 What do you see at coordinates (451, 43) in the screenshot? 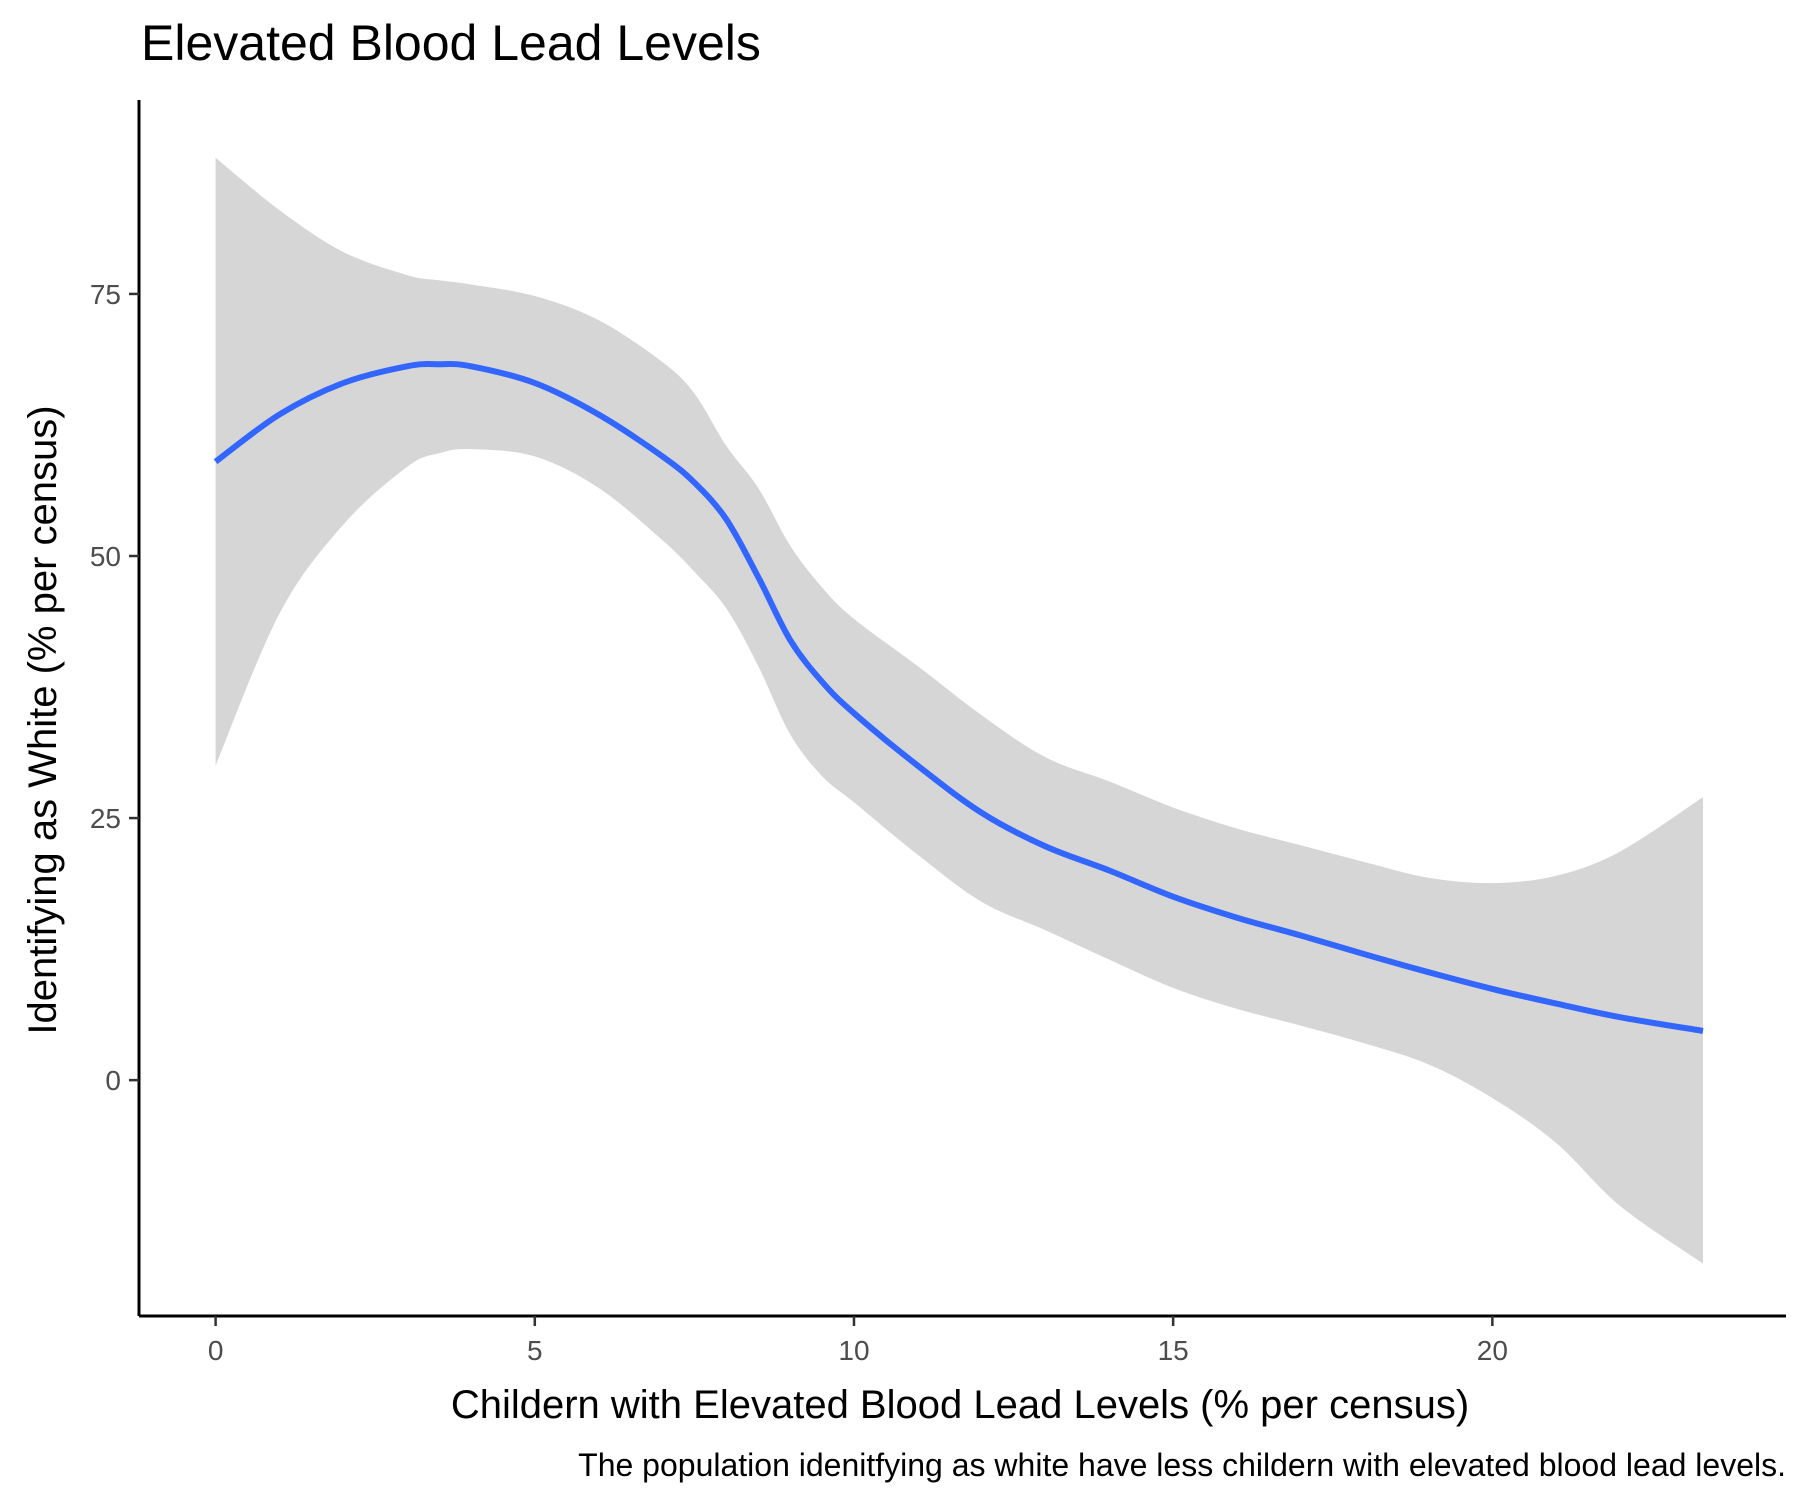
I see `chart-title: Elevated Blood Lead Levels` at bounding box center [451, 43].